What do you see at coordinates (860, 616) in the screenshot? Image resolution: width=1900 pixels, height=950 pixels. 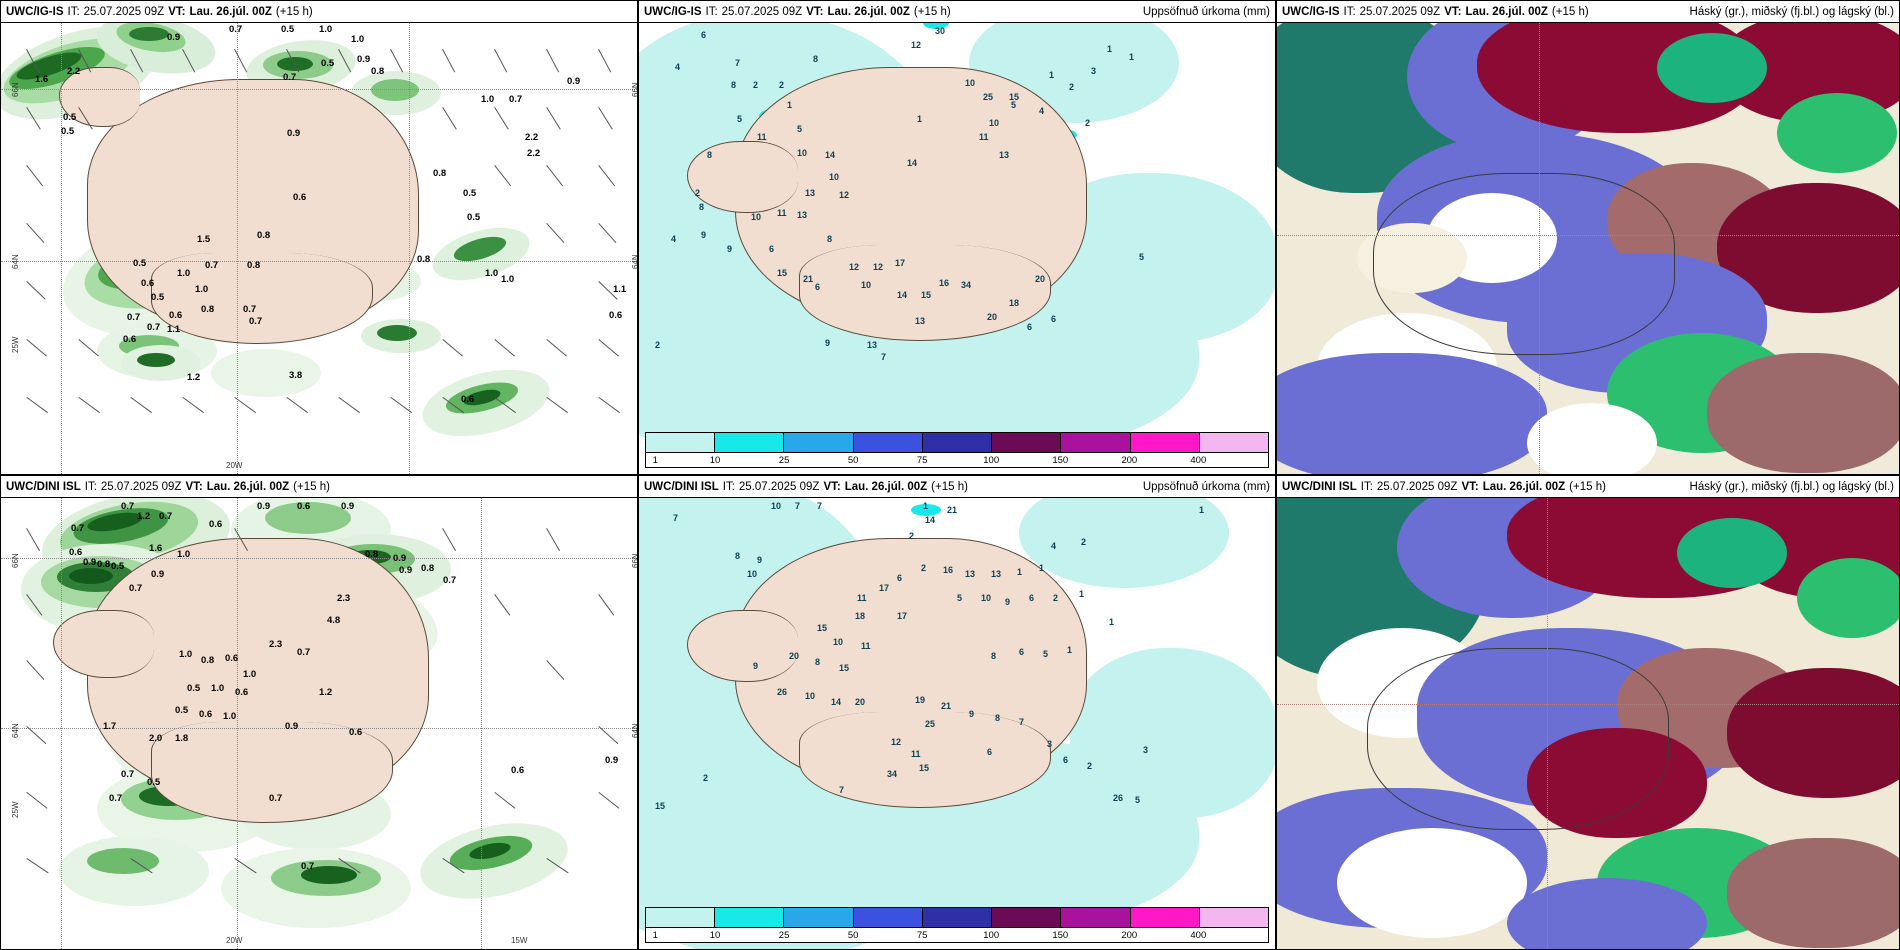 I see `precip-value-label: 18` at bounding box center [860, 616].